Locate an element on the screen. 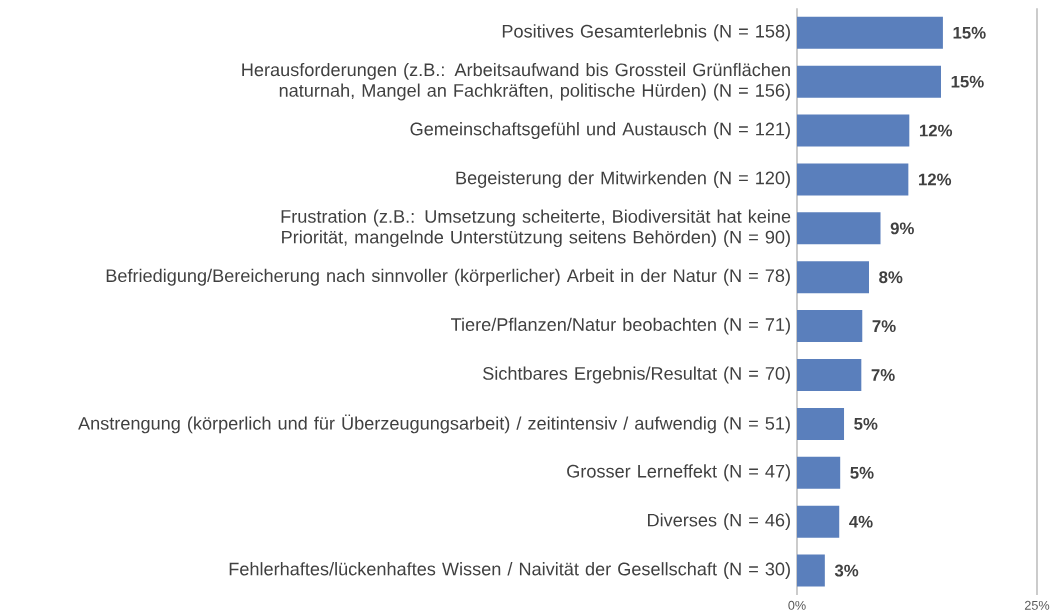  y-tick-label: Gemeinschaftsgefühl und Austausch (N = 121) is located at coordinates (600, 131).